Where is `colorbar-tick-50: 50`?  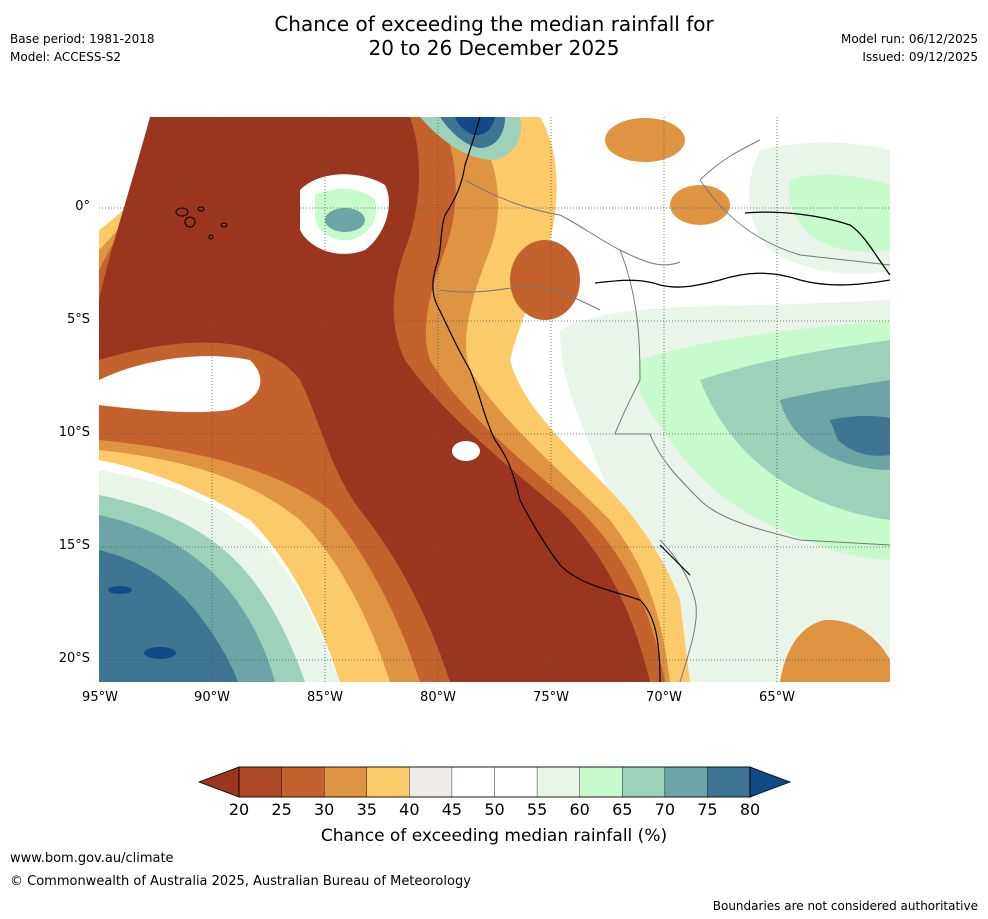
colorbar-tick-50: 50 is located at coordinates (494, 809).